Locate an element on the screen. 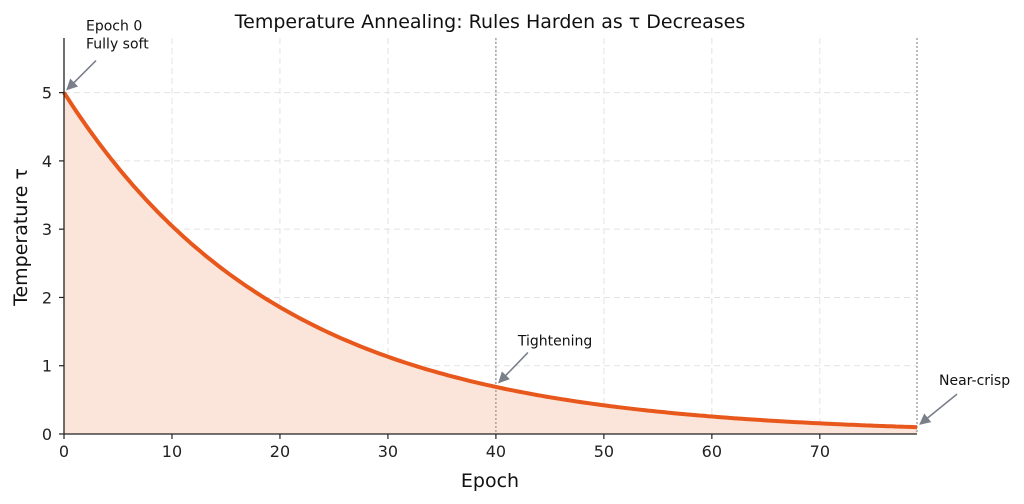 The image size is (1024, 504). annotation-label: Tightening is located at coordinates (554, 342).